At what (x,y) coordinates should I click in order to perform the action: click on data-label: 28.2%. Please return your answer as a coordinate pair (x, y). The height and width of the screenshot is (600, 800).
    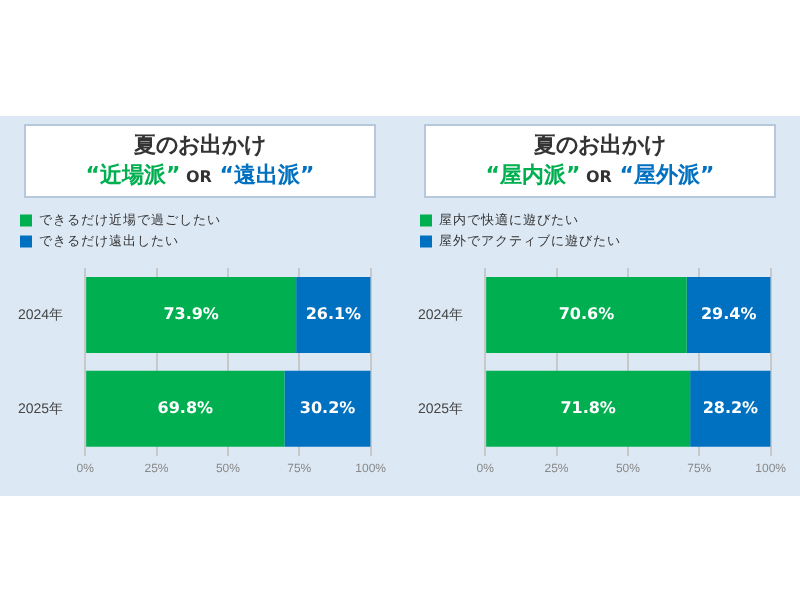
    Looking at the image, I should click on (730, 407).